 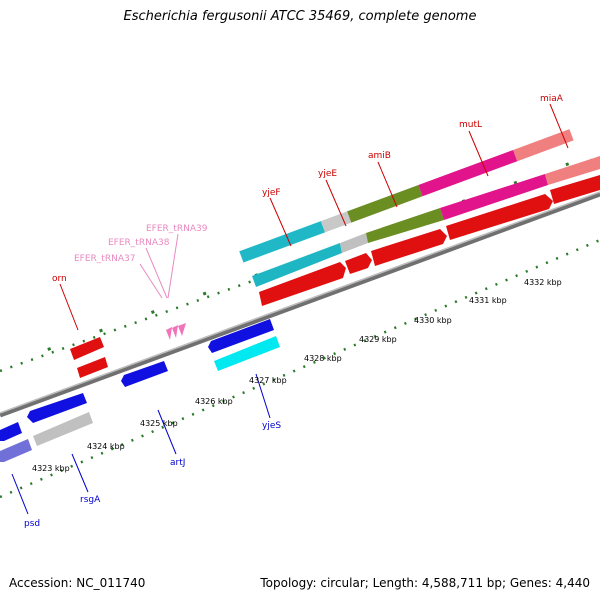 I want to click on gene-yjeF-forward-upper, so click(x=282, y=242).